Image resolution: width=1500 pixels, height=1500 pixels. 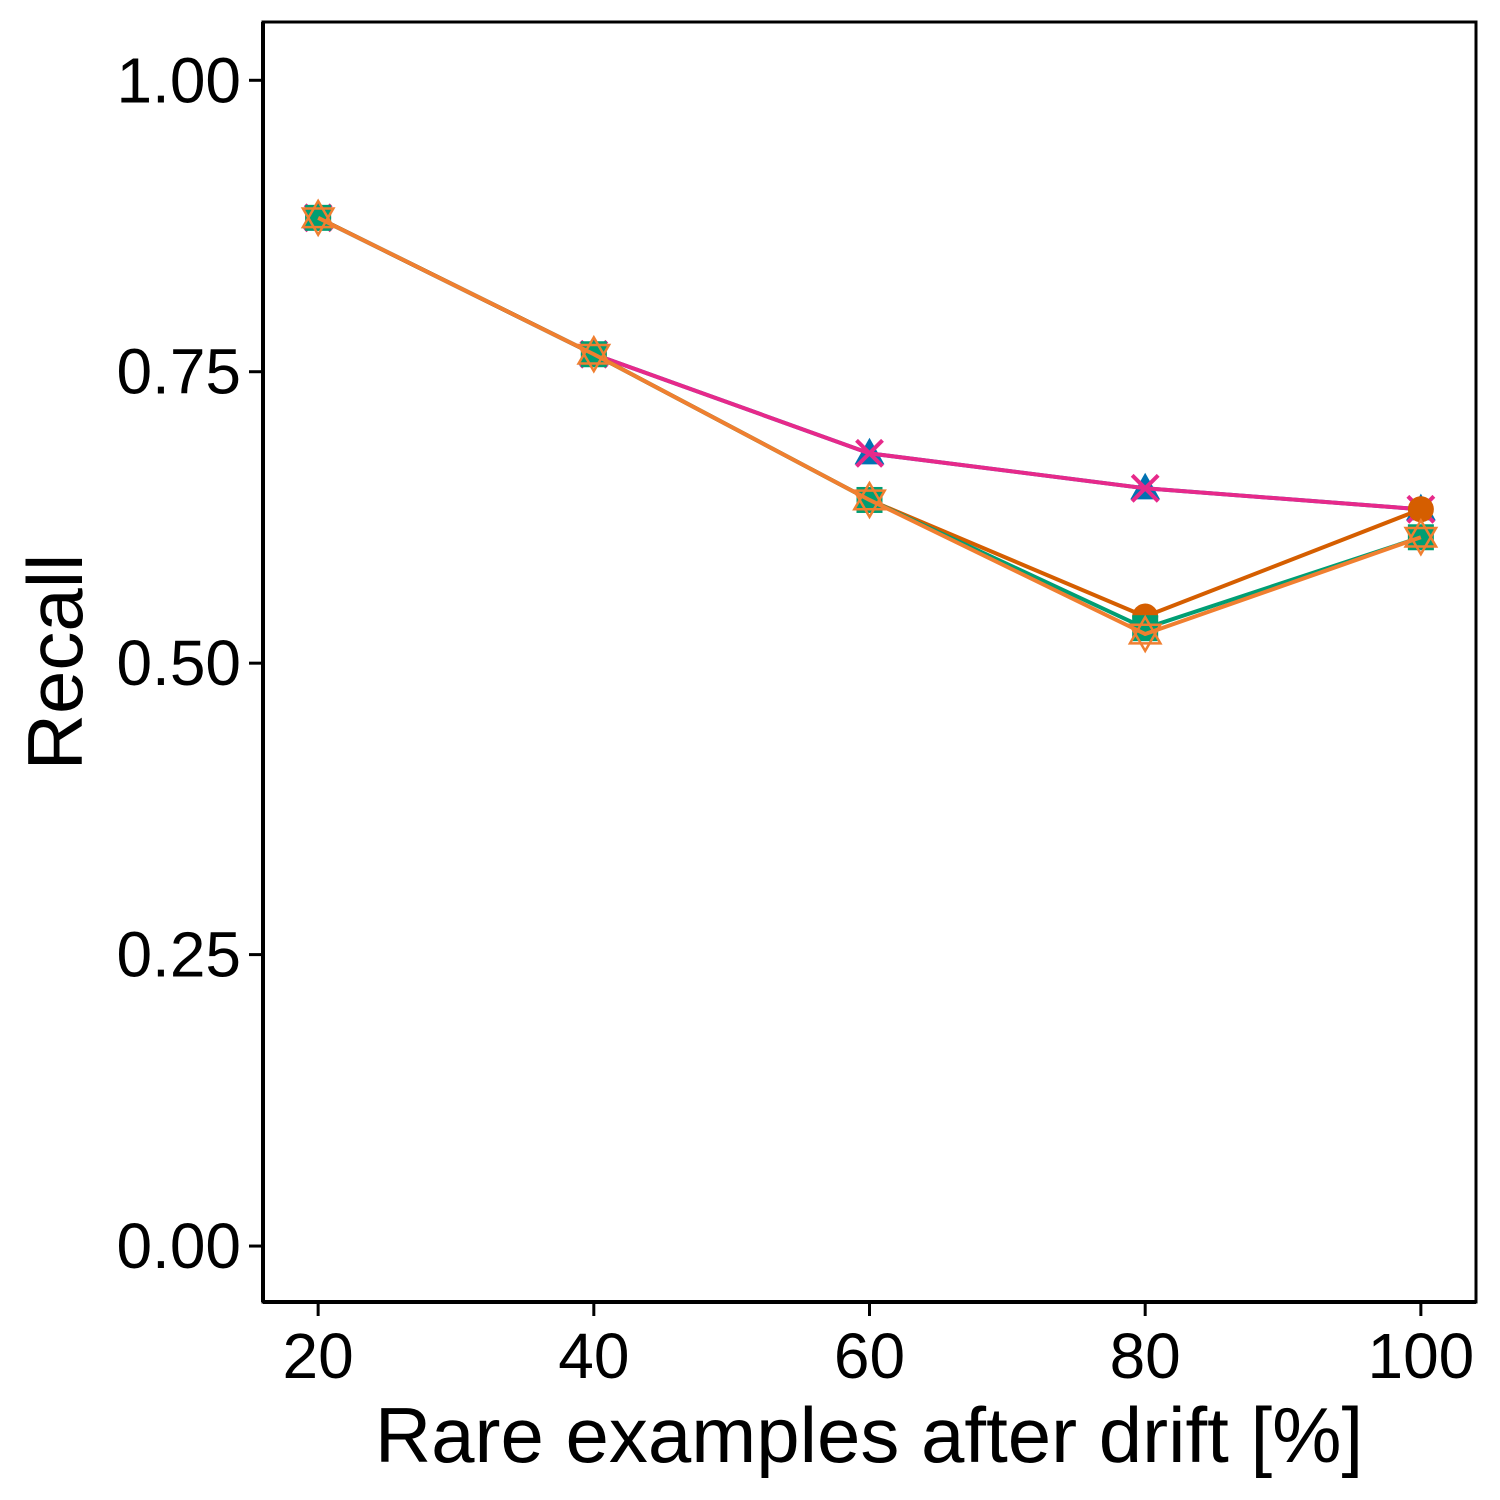 What do you see at coordinates (178, 1246) in the screenshot?
I see `y-tick-label: 0.00` at bounding box center [178, 1246].